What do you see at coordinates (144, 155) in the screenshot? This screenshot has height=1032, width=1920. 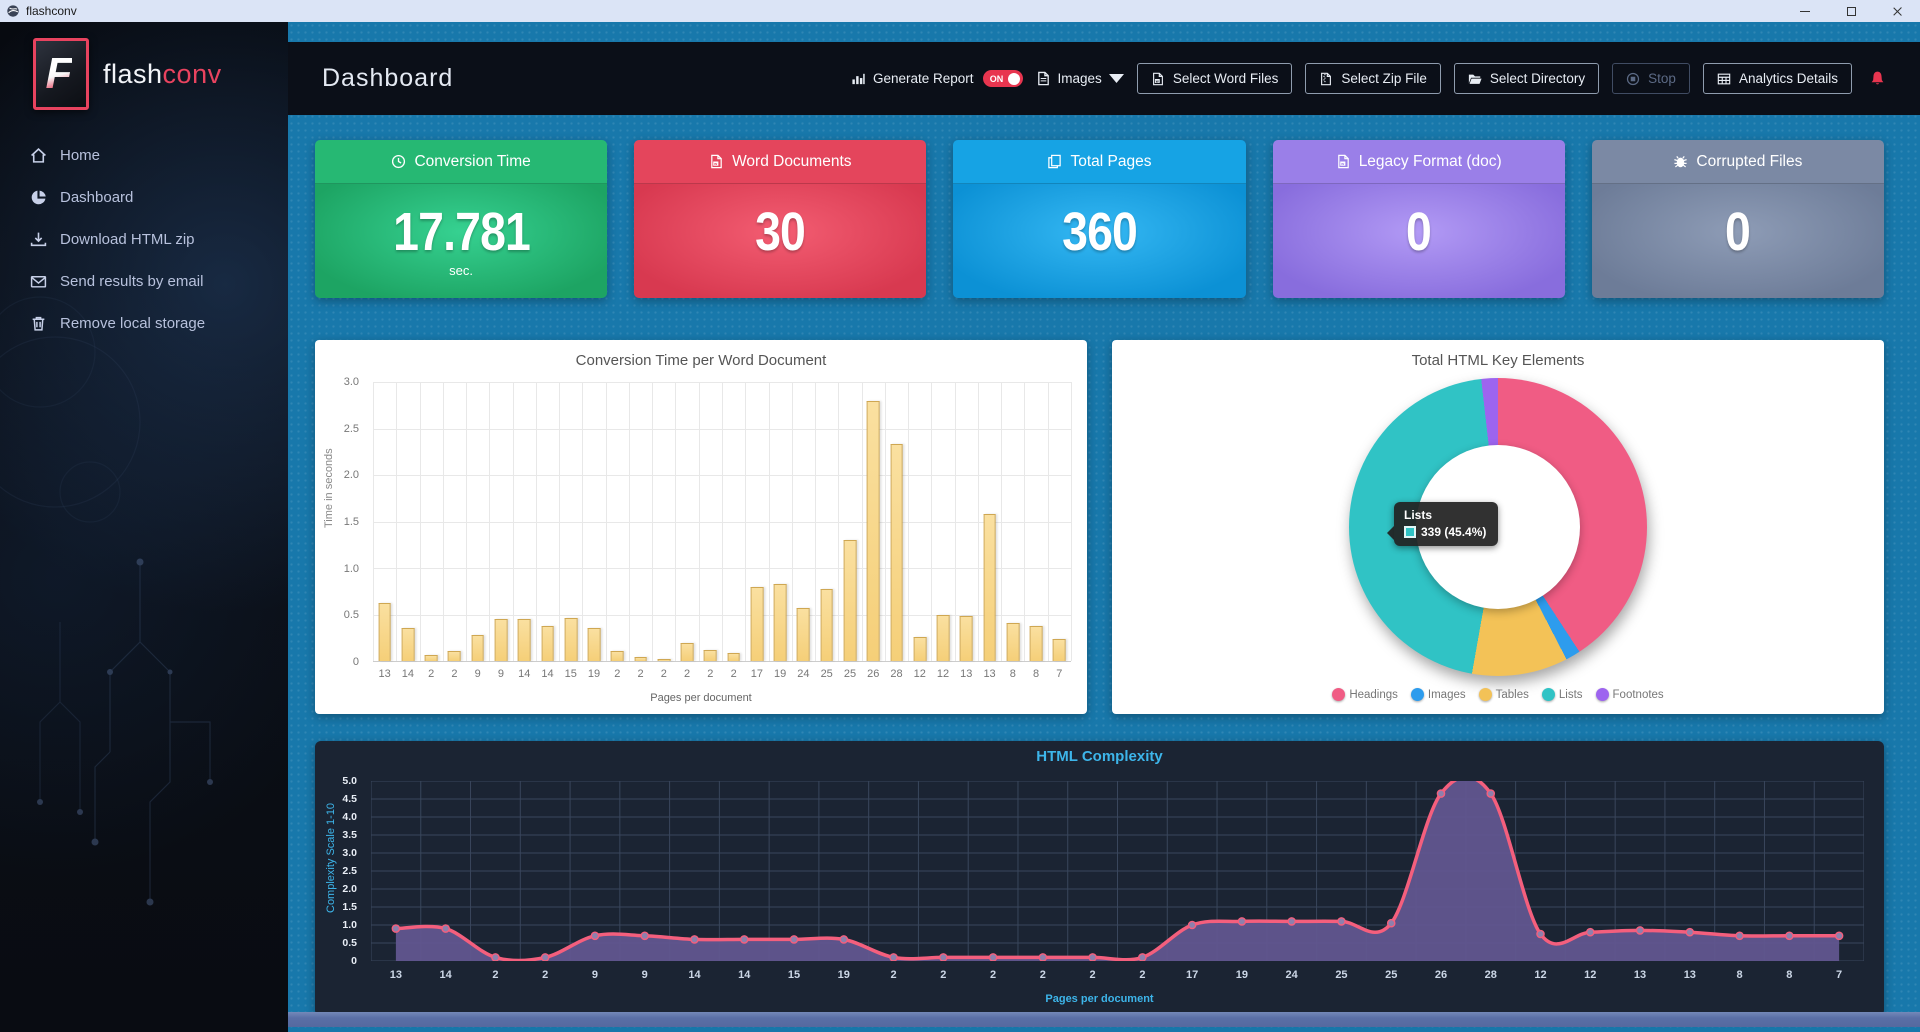 I see `sidebar-item-home: Home` at bounding box center [144, 155].